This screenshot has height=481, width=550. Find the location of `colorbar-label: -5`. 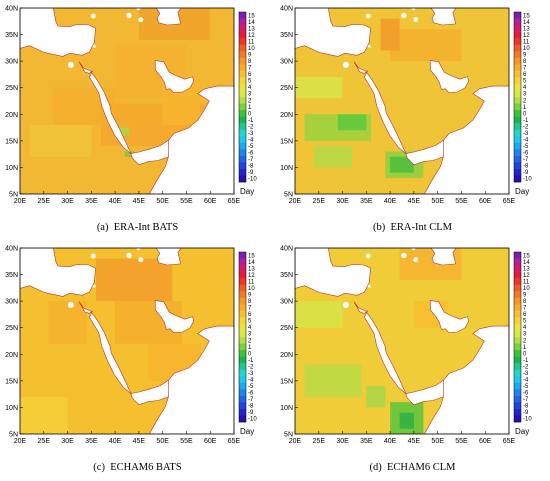

colorbar-label: -5 is located at coordinates (526, 387).